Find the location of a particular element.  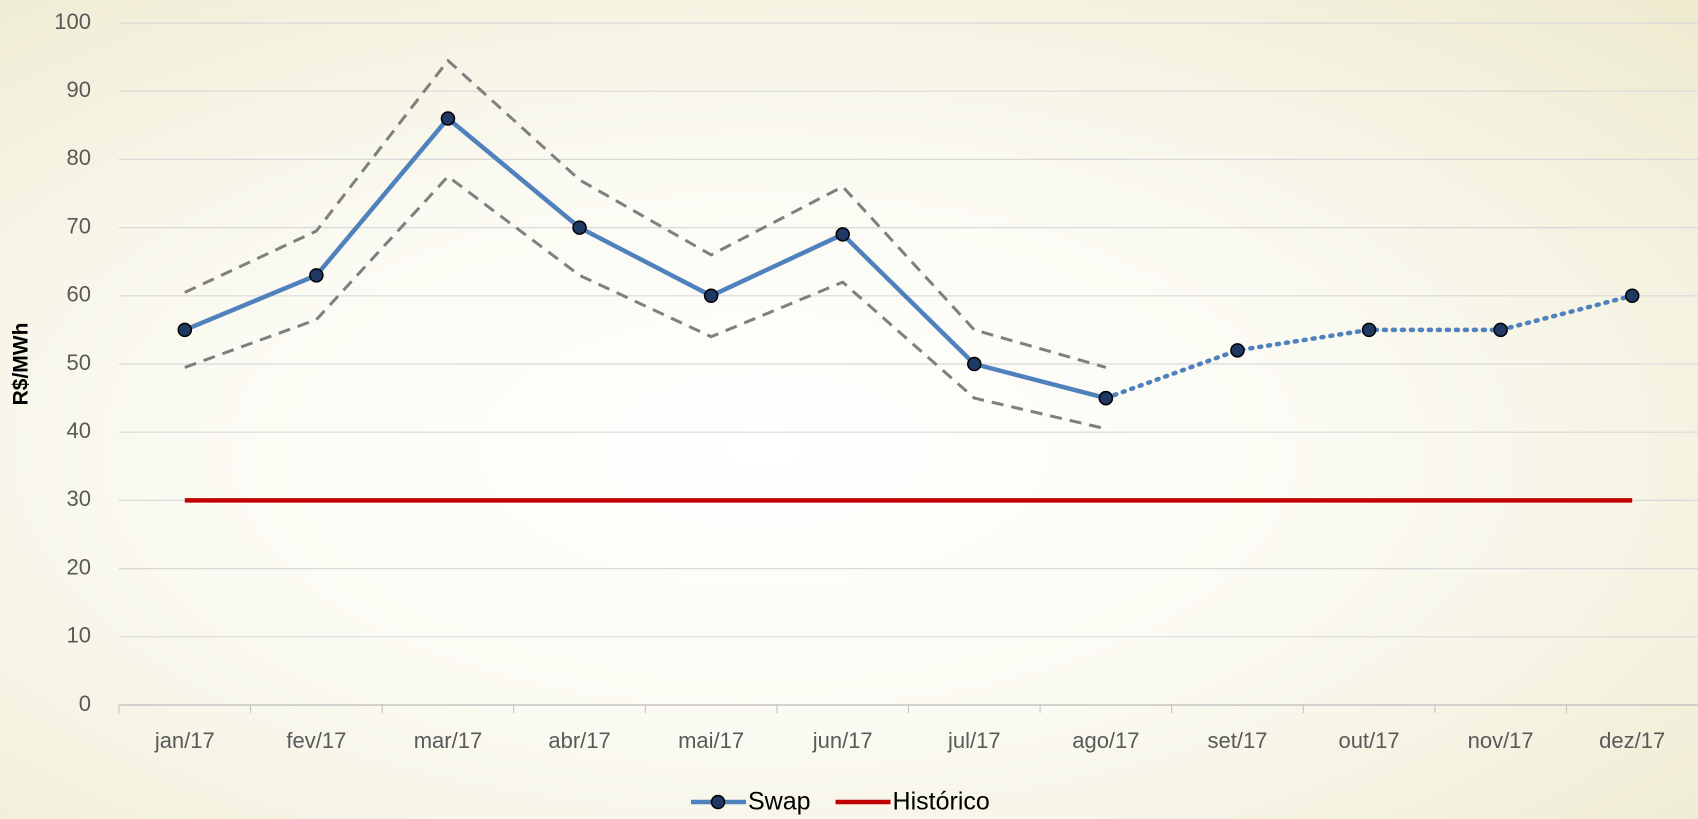

x-tick-label: jan/17 is located at coordinates (184, 740).